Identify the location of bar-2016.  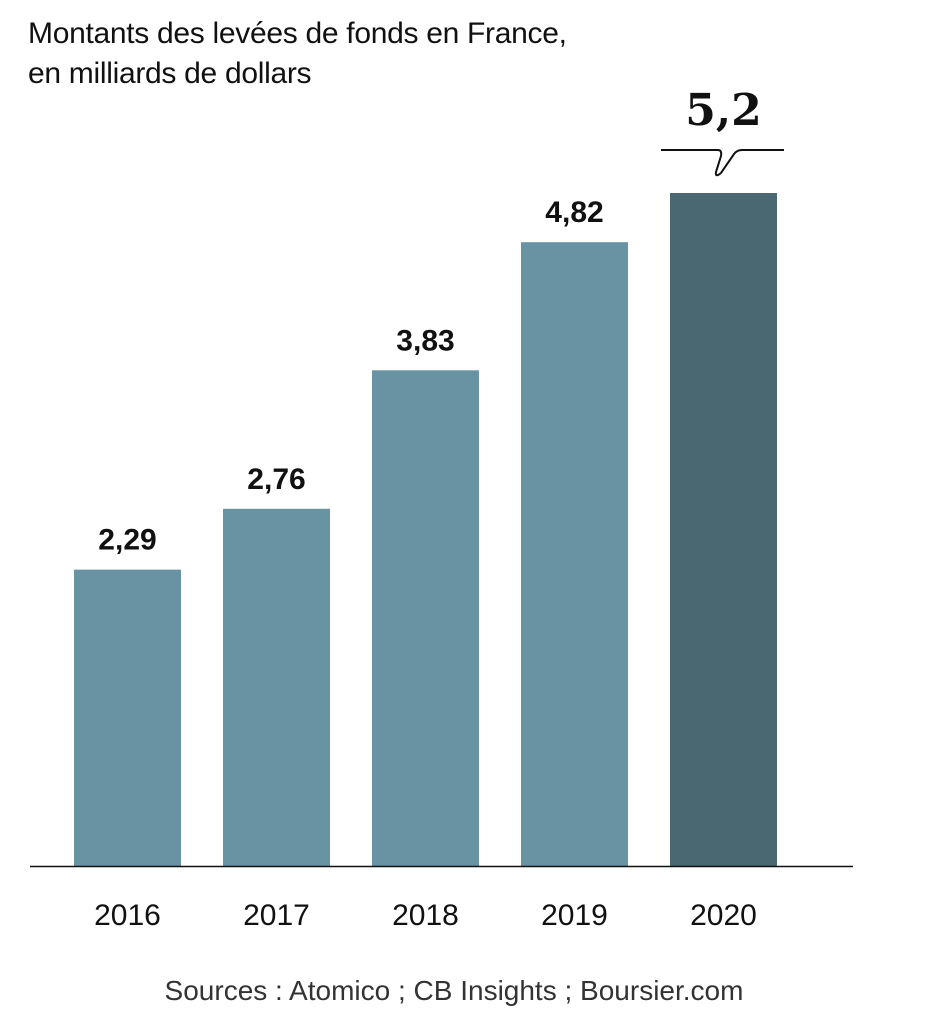
(127, 717).